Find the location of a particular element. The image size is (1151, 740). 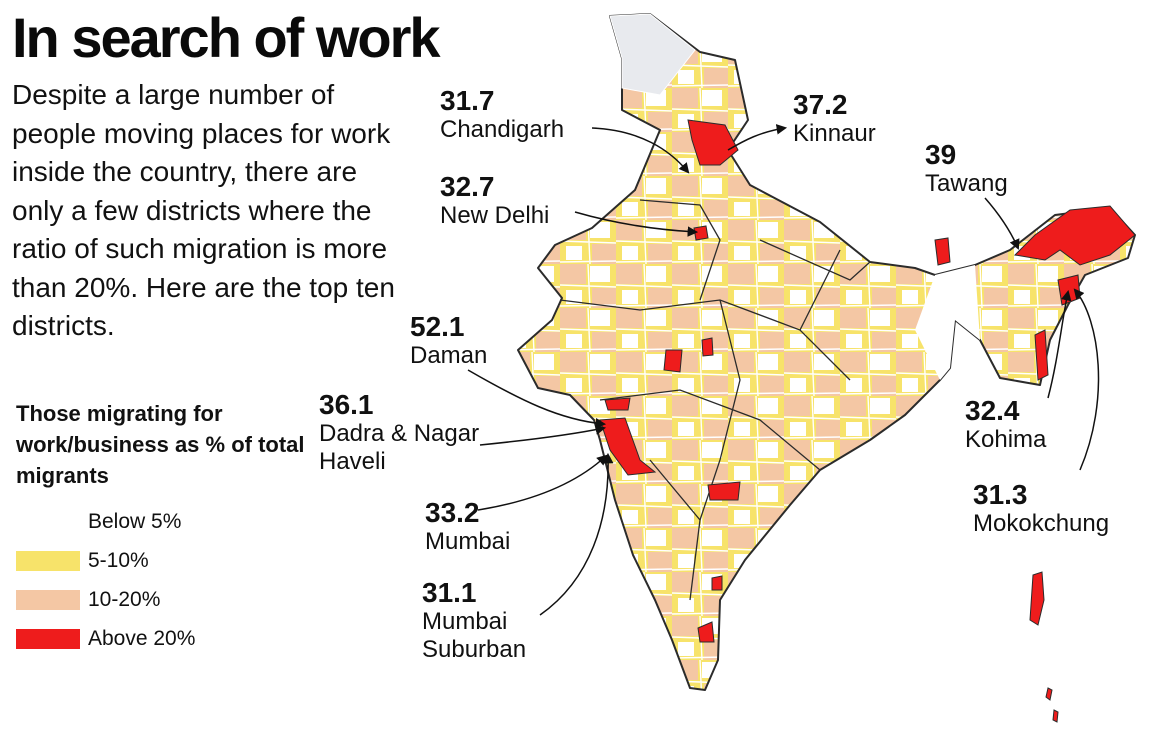

callout-name: Daman is located at coordinates (449, 355).